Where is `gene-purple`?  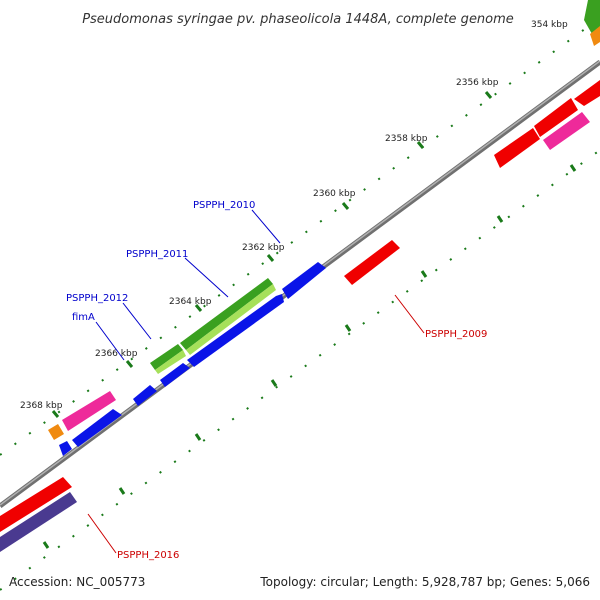 gene-purple is located at coordinates (38, 522).